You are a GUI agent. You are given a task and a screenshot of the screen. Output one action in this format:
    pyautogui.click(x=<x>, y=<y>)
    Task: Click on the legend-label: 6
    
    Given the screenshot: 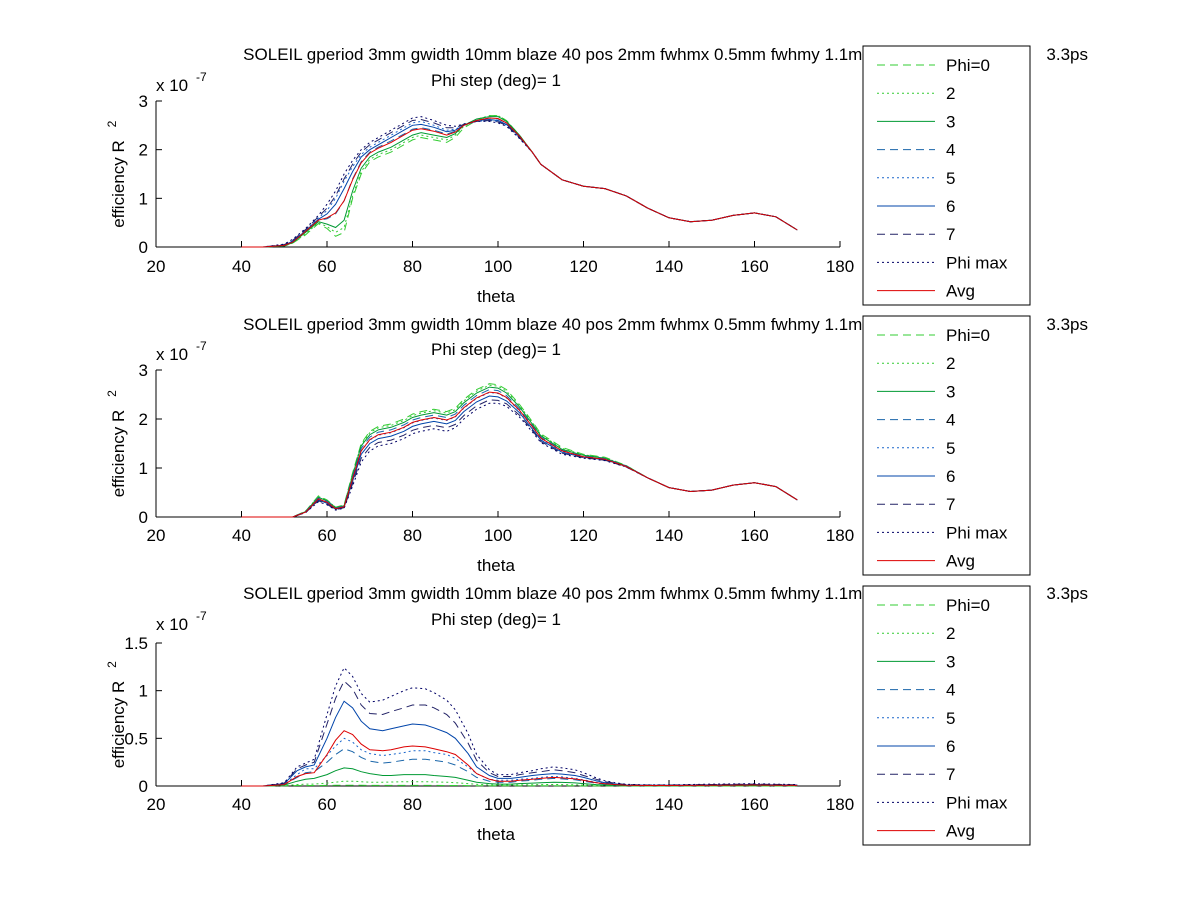 What is the action you would take?
    pyautogui.click(x=950, y=746)
    